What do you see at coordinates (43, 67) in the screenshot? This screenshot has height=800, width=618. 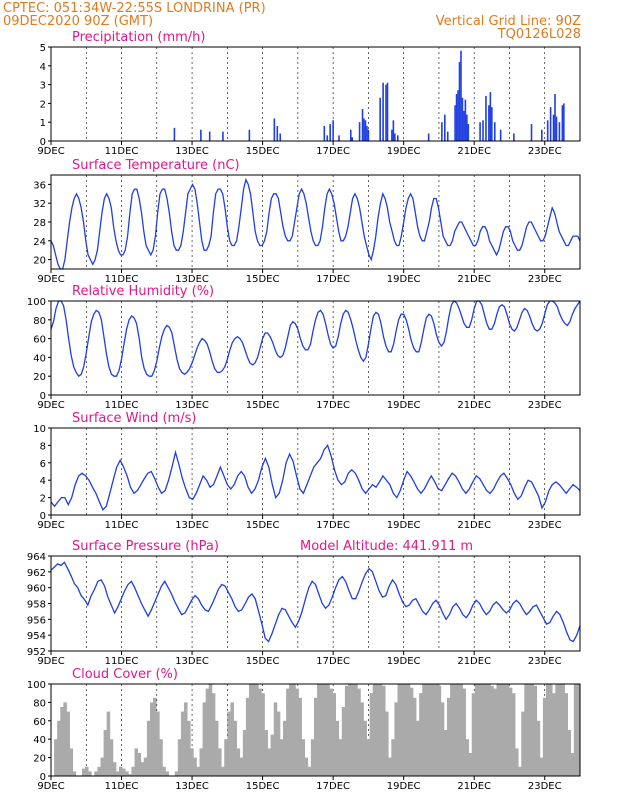 I see `precipitation-y-tick-label: 4` at bounding box center [43, 67].